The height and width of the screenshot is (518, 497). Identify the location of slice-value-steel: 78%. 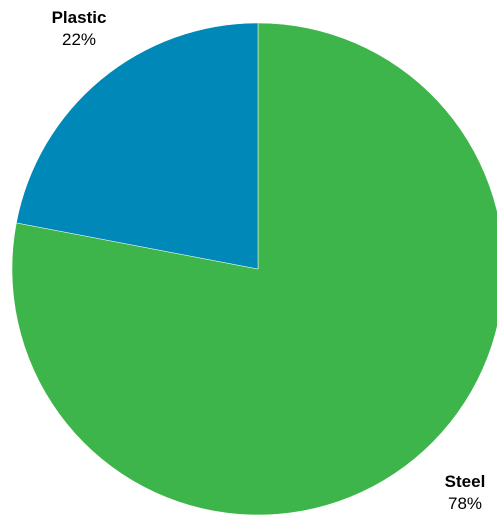
(465, 503).